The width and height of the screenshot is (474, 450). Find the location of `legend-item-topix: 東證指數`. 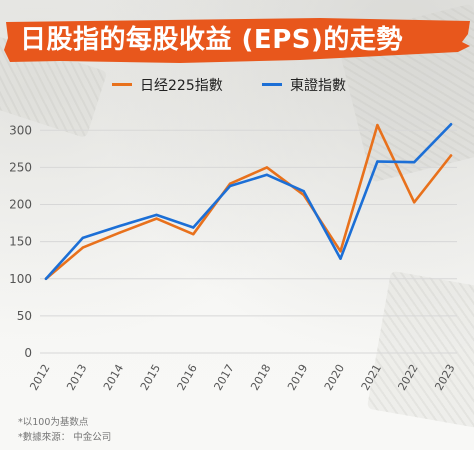

legend-item-topix: 東證指數 is located at coordinates (304, 86).